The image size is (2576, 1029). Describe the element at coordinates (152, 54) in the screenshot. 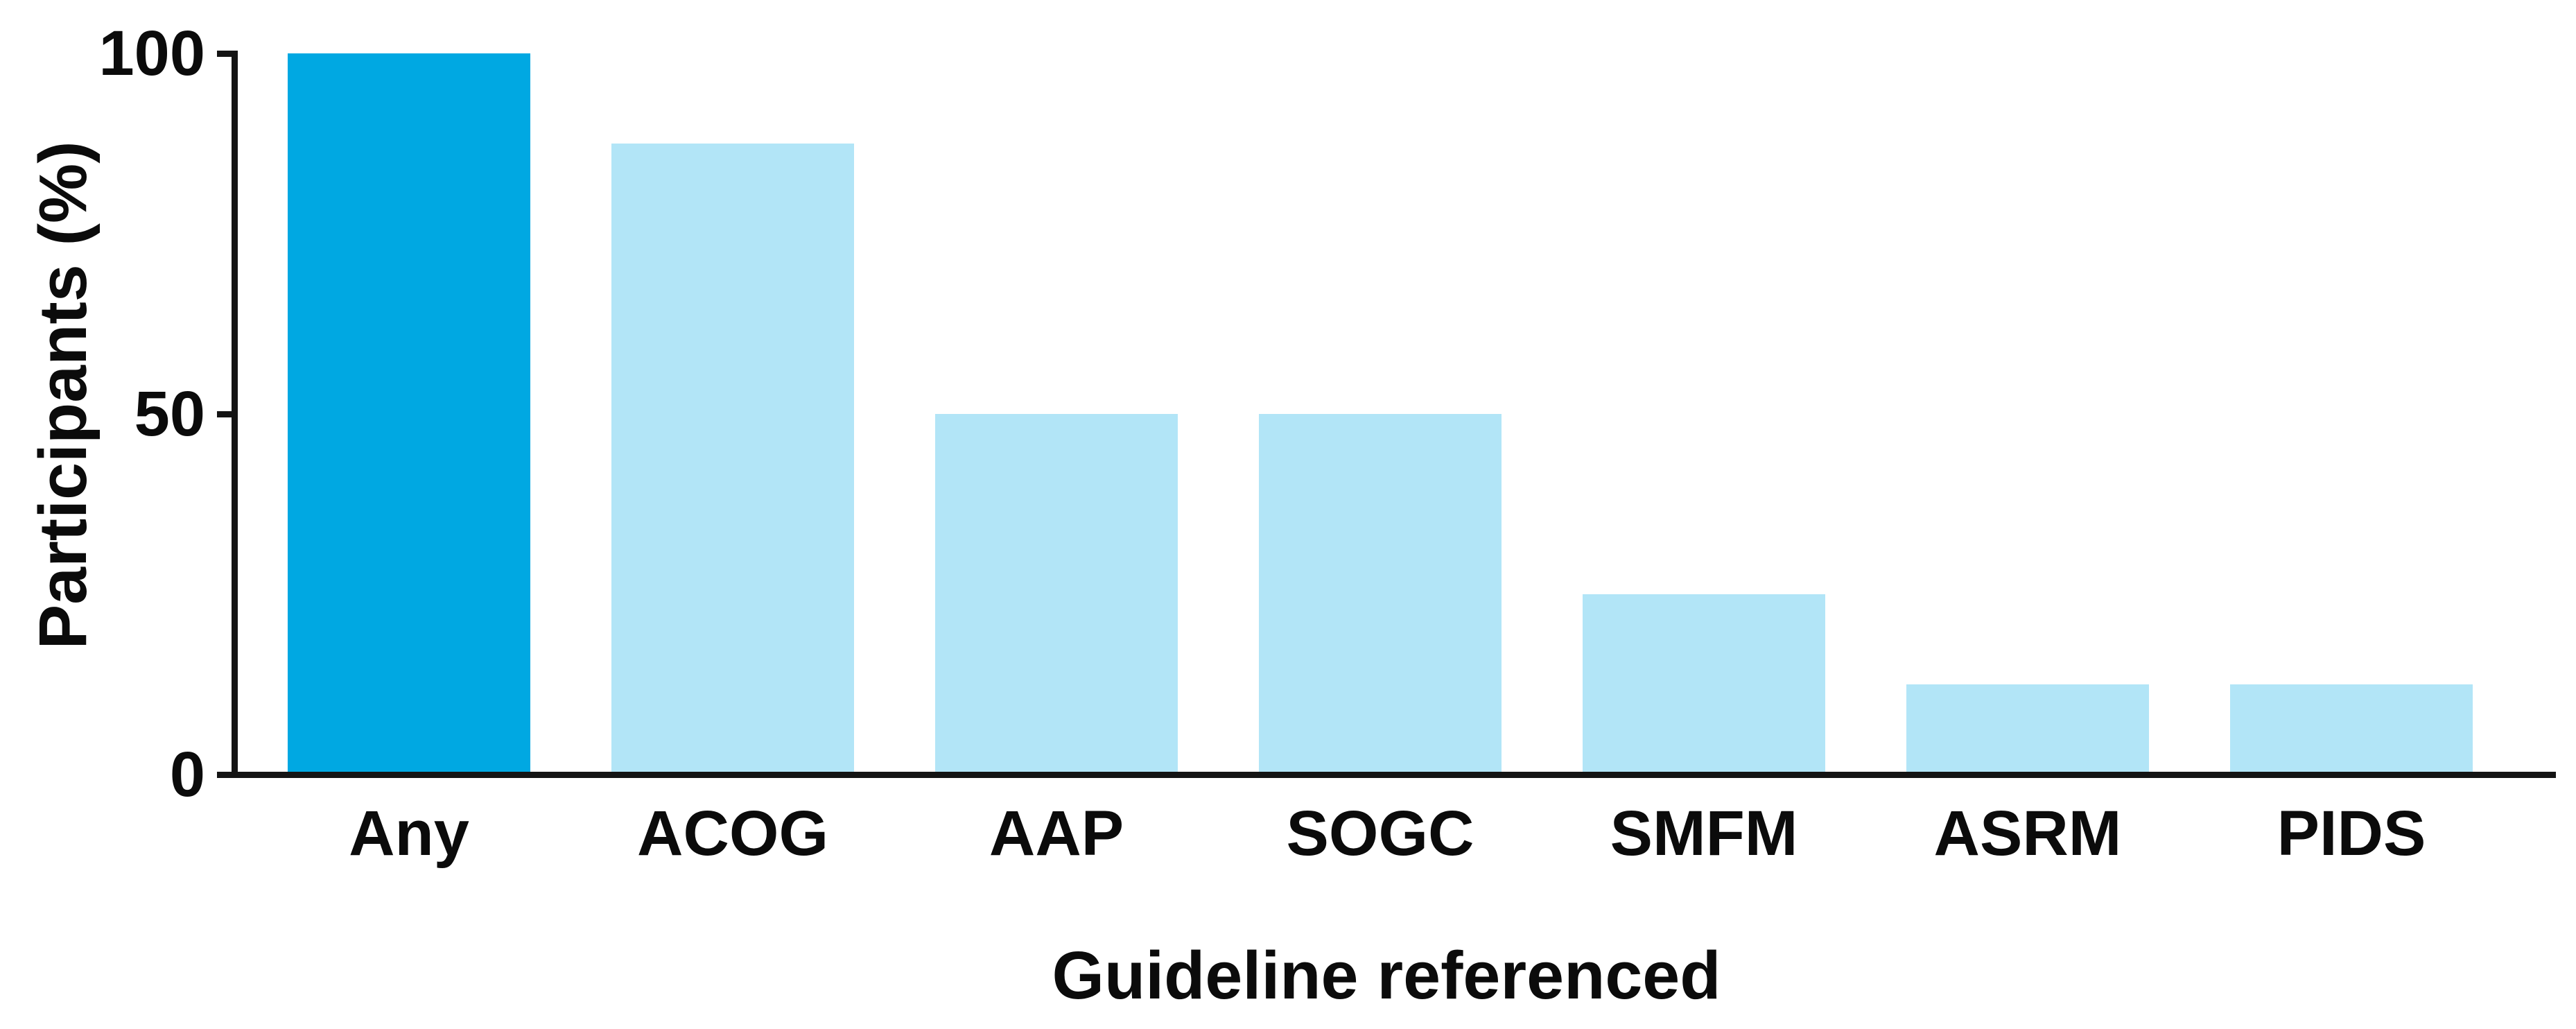

I see `y-tick-label: 100` at that location.